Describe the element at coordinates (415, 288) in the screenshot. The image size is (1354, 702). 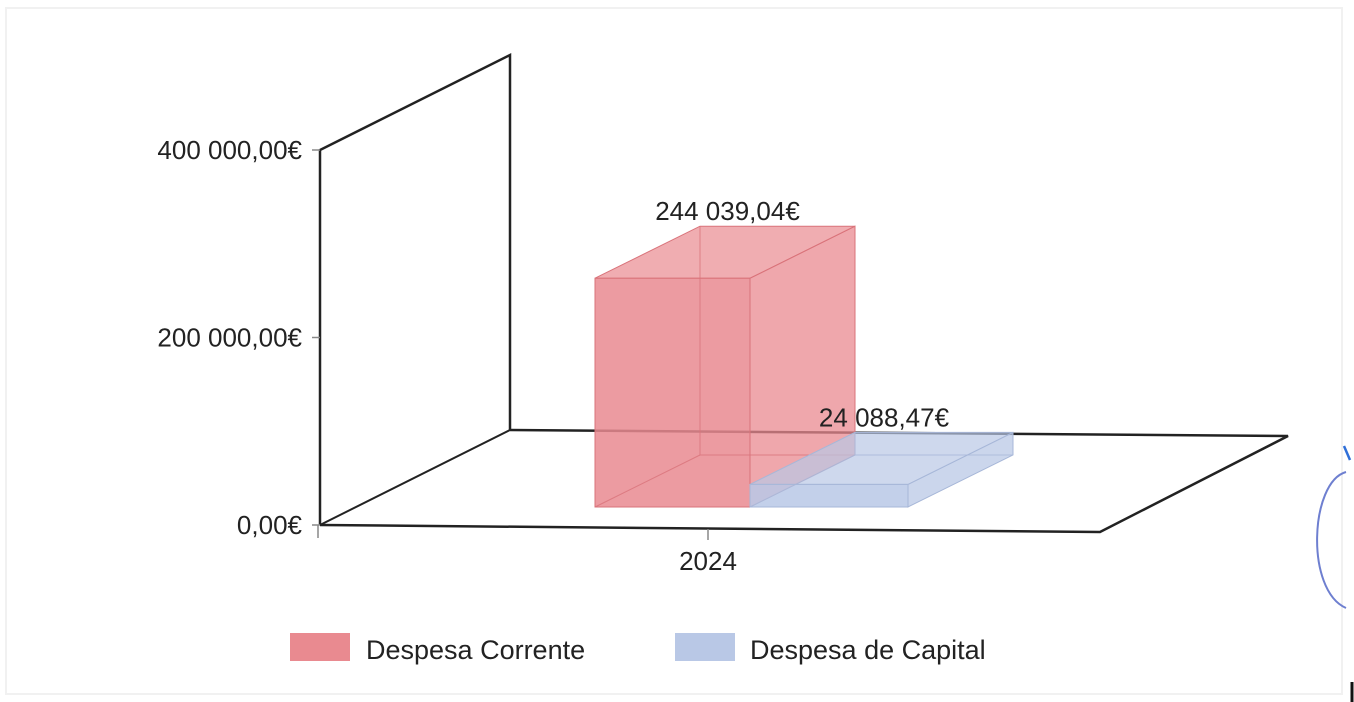
I see `back-wall-outline` at that location.